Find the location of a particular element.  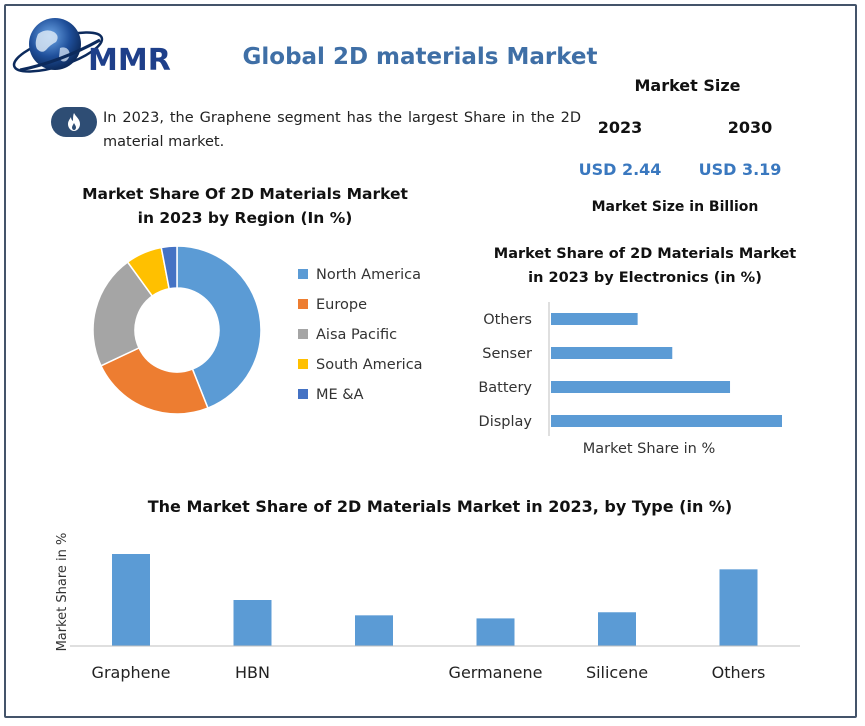

flame-icon is located at coordinates (74, 122).